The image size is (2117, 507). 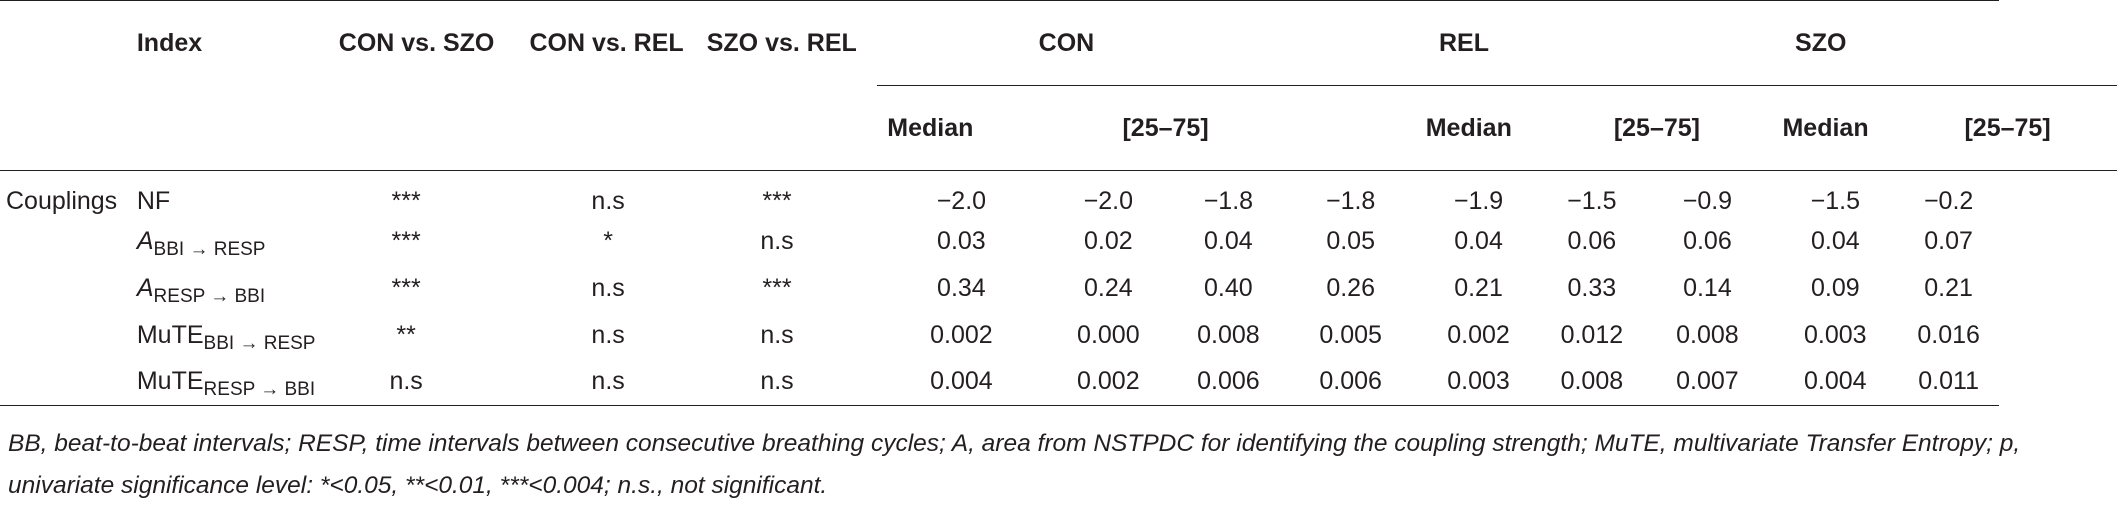 What do you see at coordinates (1165, 128) in the screenshot?
I see `header-con-iqr: [25–75]` at bounding box center [1165, 128].